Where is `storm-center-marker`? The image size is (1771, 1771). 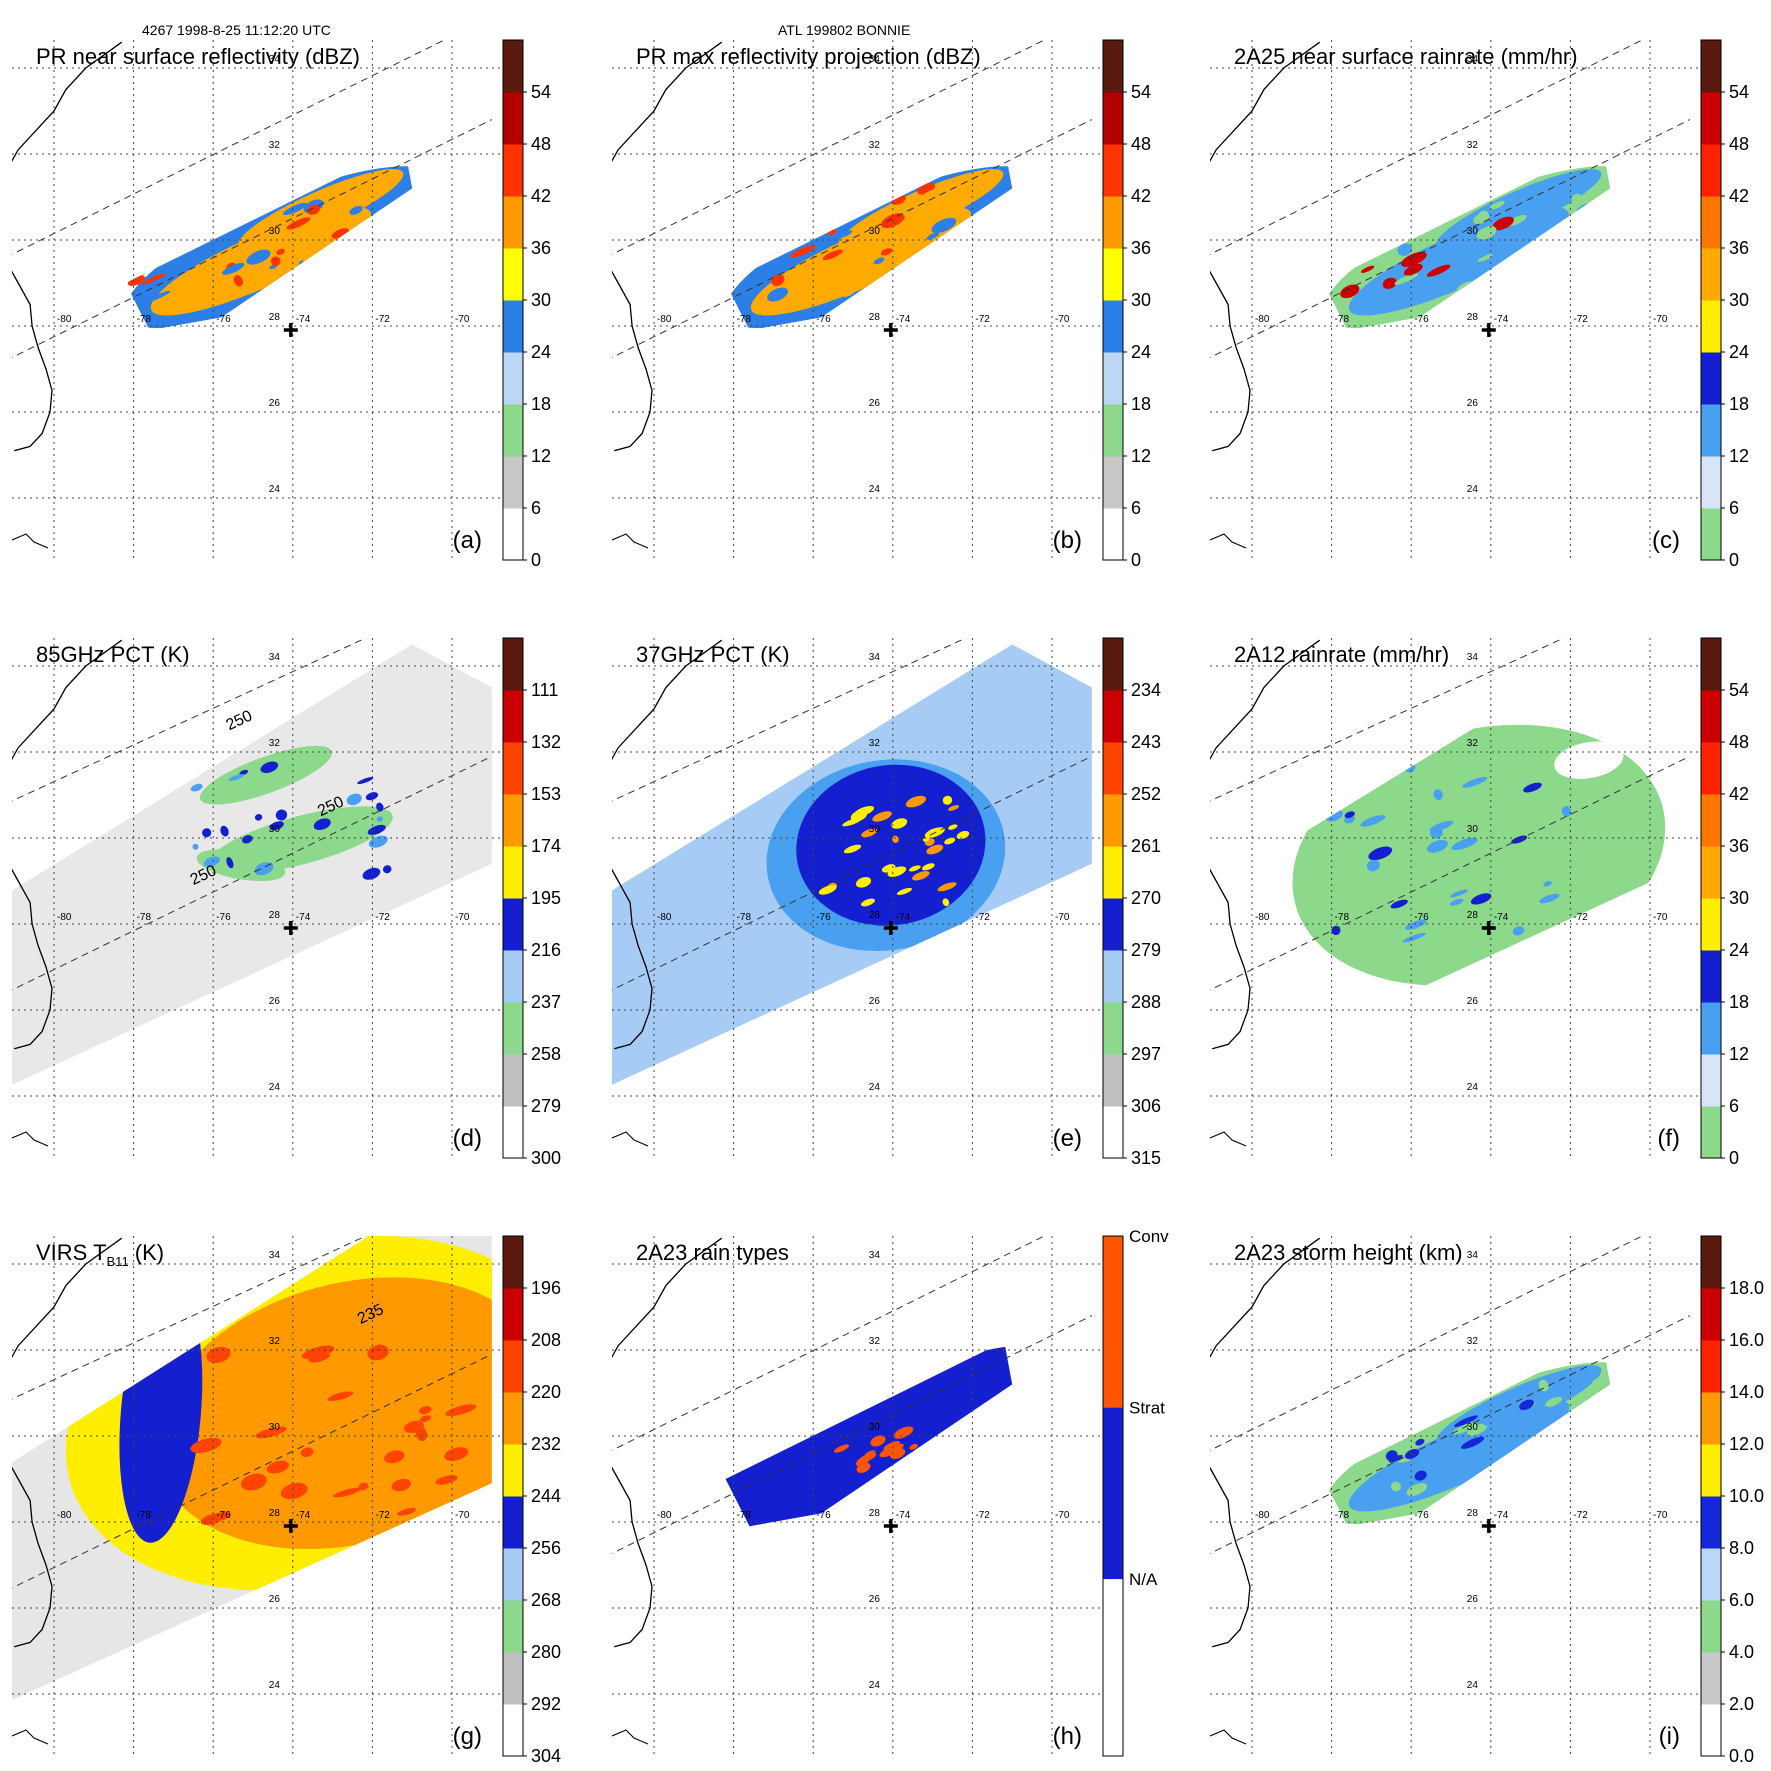
storm-center-marker is located at coordinates (290, 330).